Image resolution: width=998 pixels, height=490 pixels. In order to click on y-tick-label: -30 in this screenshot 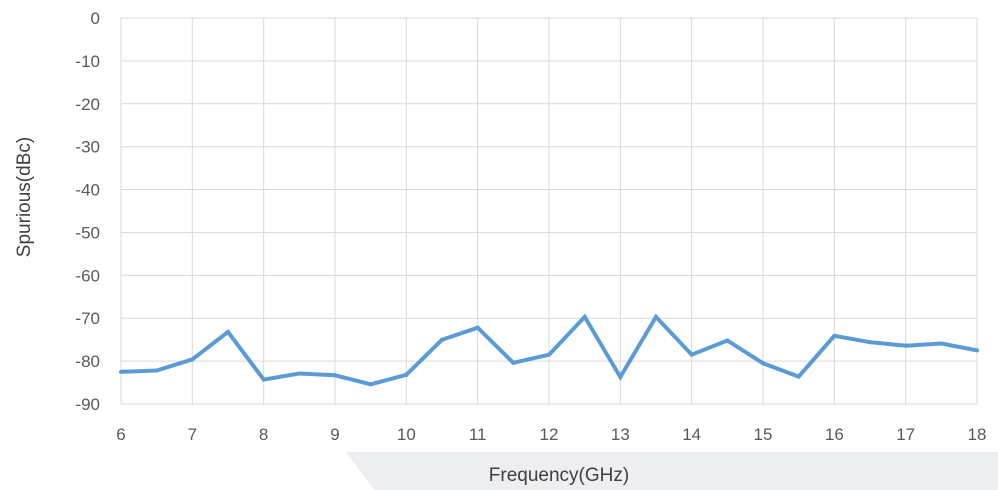, I will do `click(87, 147)`.